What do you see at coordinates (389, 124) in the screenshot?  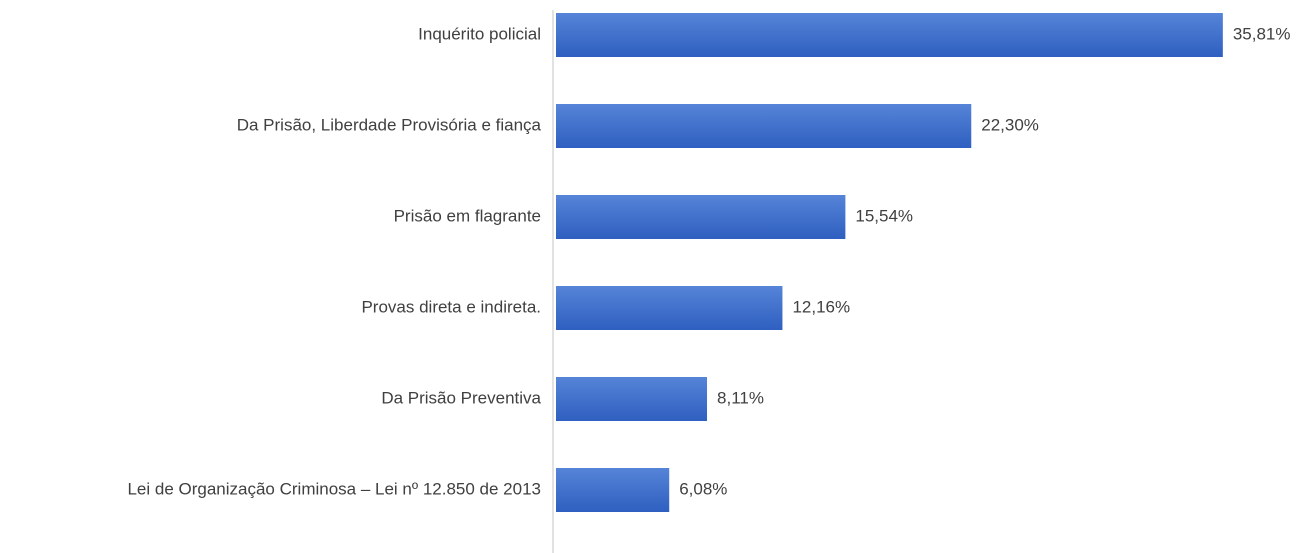 I see `category-label: Da Prisão, Liberdade Provisória e fiança` at bounding box center [389, 124].